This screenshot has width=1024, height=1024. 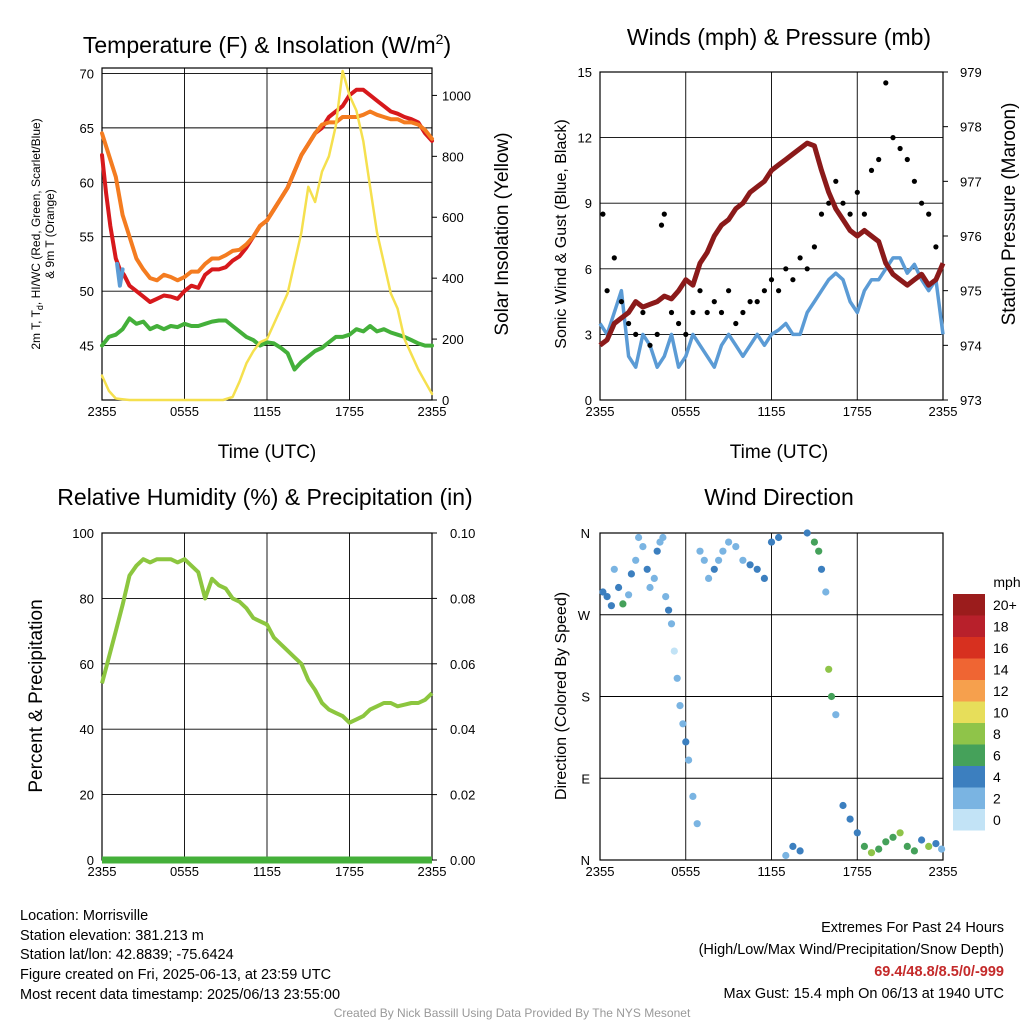 What do you see at coordinates (997, 777) in the screenshot?
I see `legend-label: 4` at bounding box center [997, 777].